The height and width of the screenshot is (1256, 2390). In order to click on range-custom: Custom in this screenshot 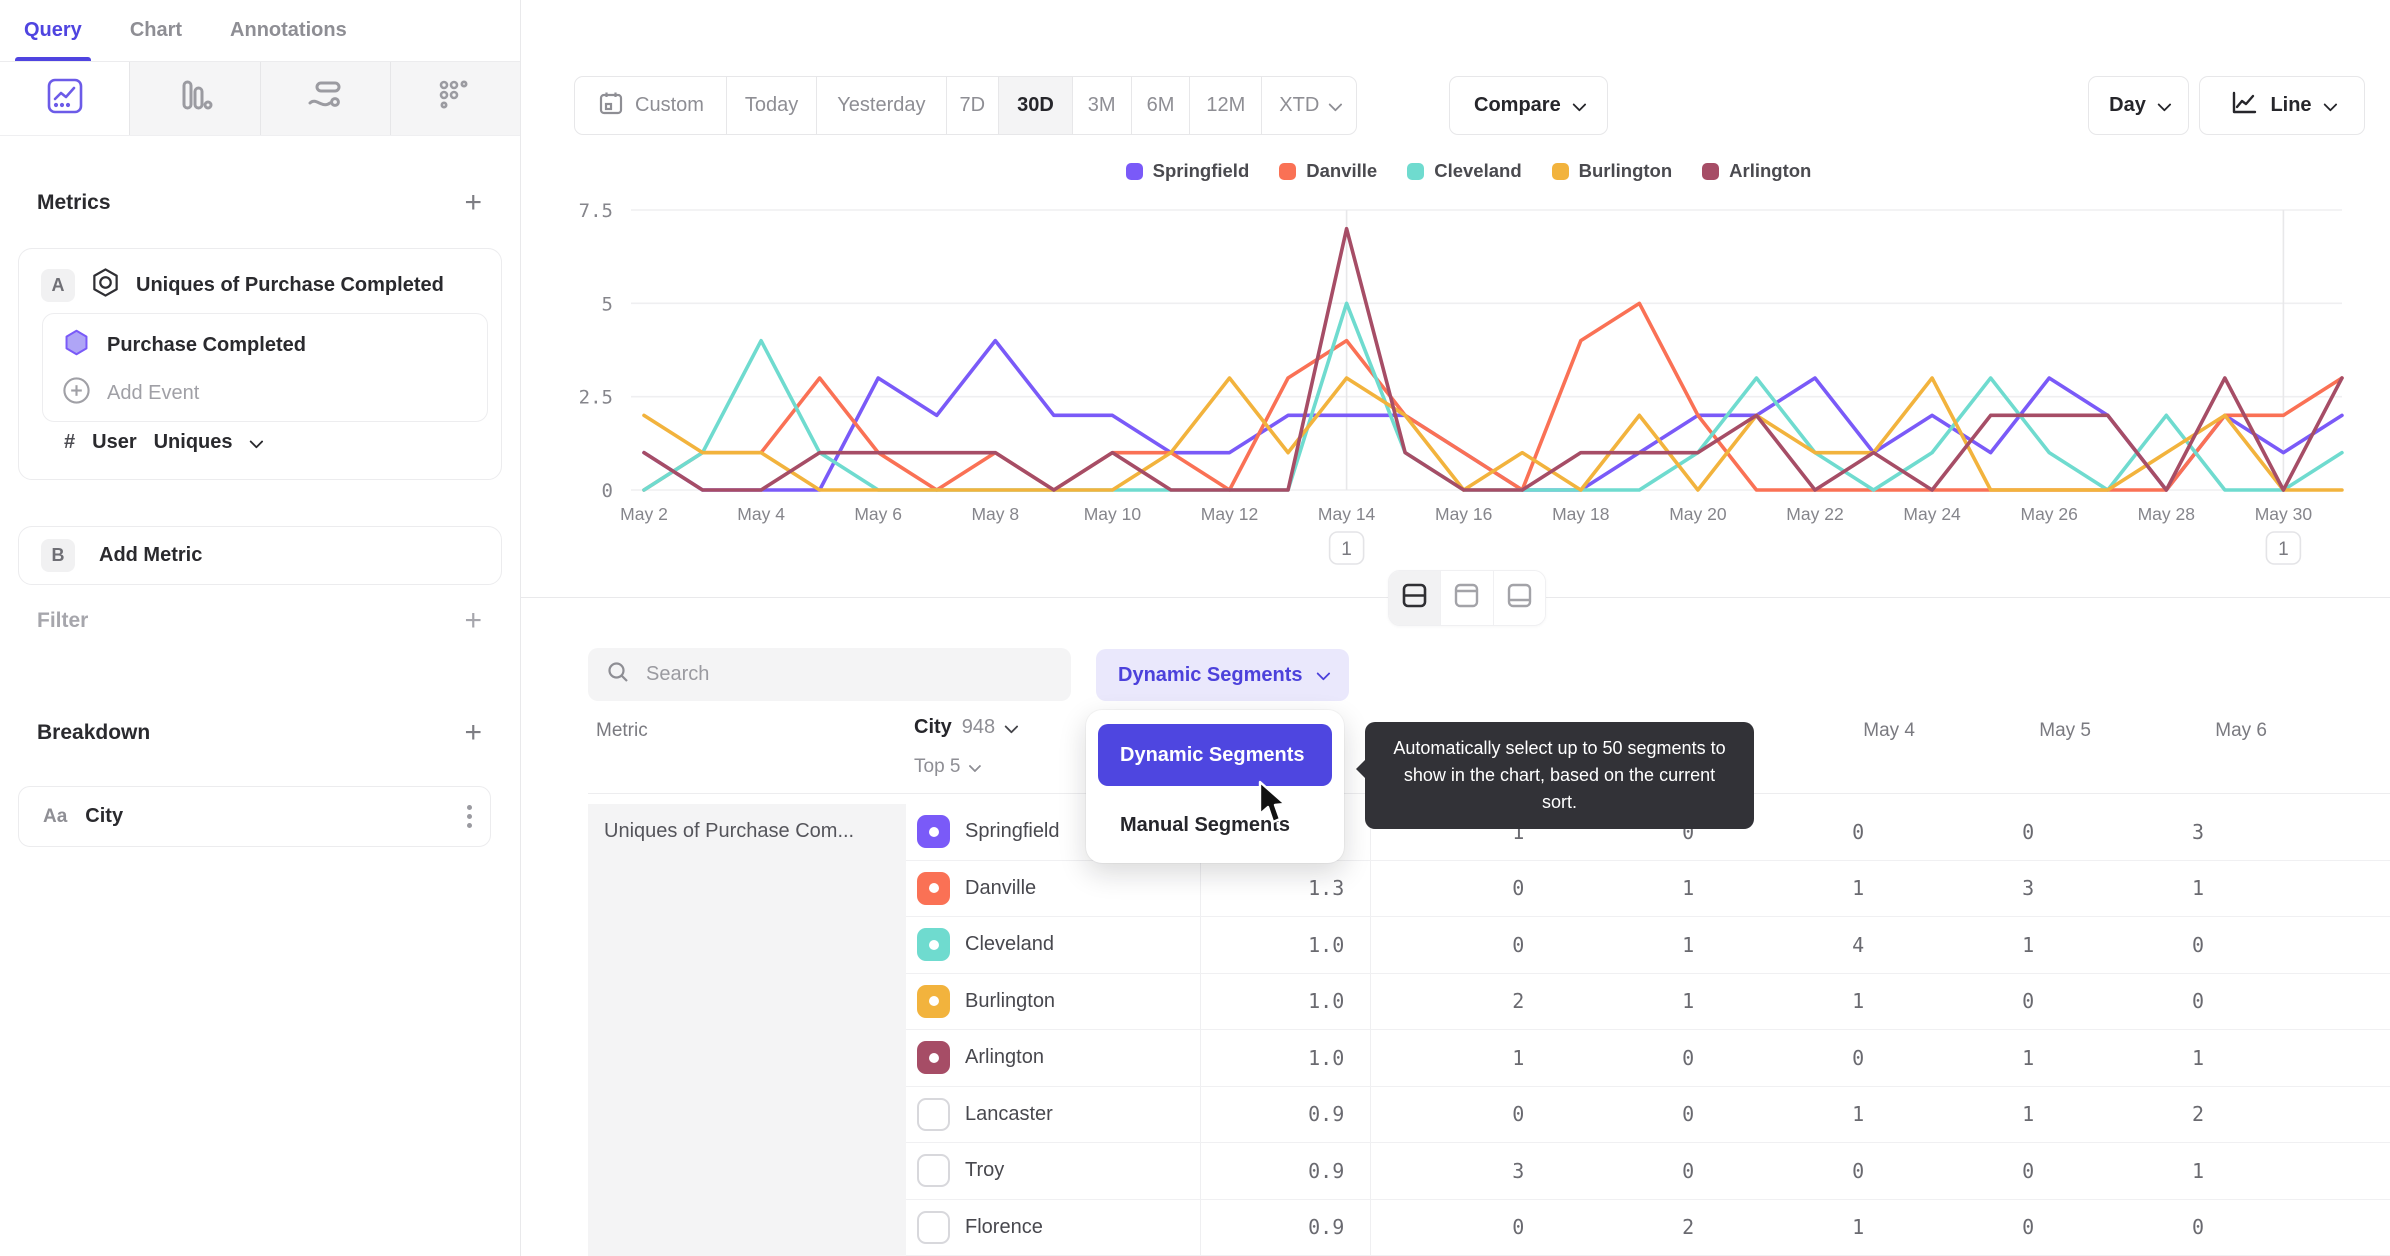, I will do `click(650, 105)`.